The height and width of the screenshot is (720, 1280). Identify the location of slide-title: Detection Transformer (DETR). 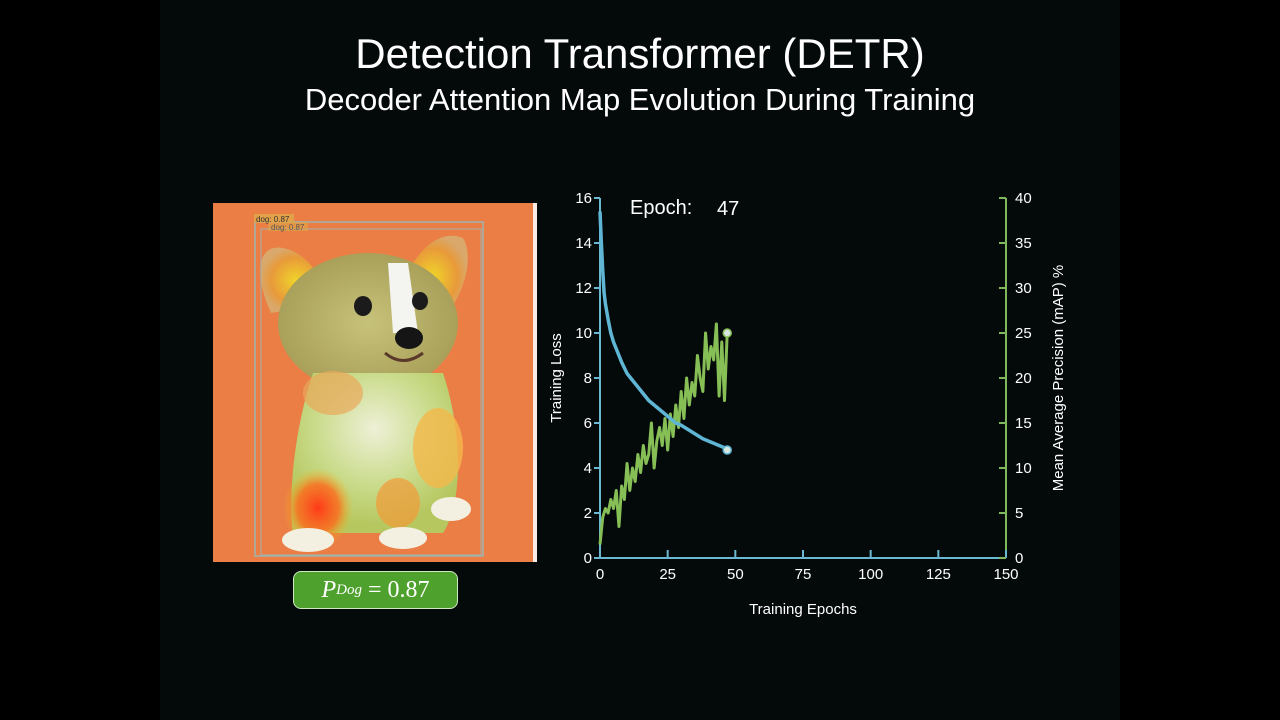
(640, 53).